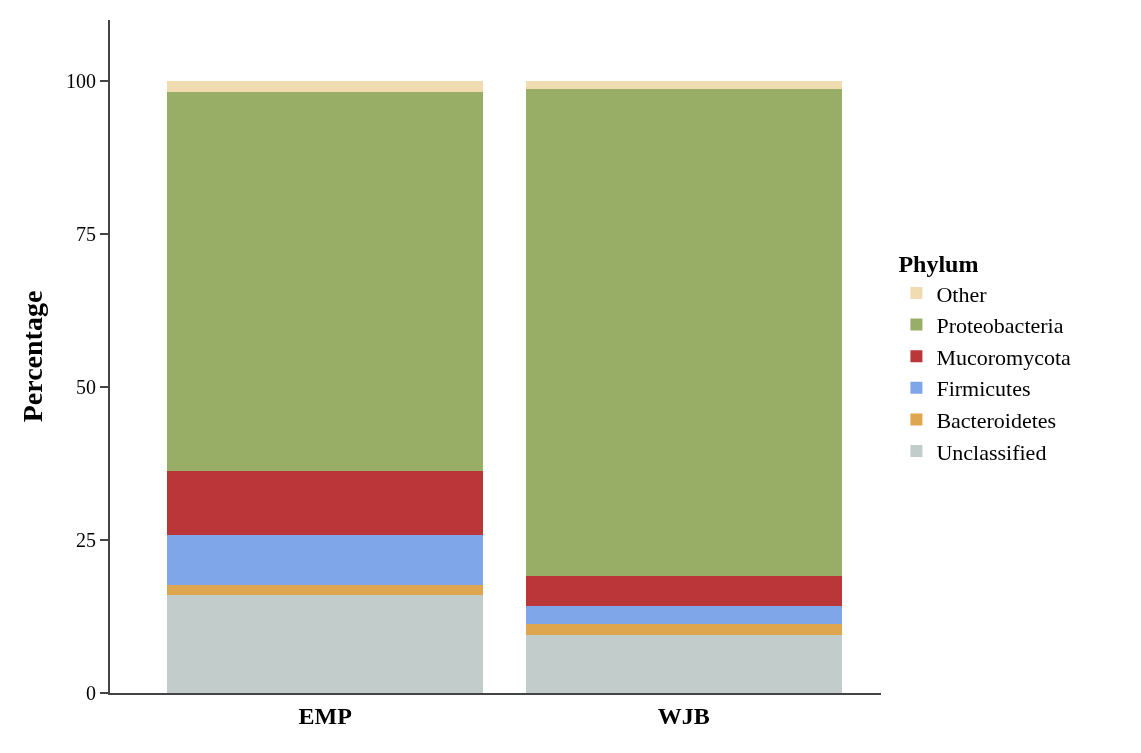 The height and width of the screenshot is (753, 1141). What do you see at coordinates (938, 264) in the screenshot?
I see `legend-title: Phylum` at bounding box center [938, 264].